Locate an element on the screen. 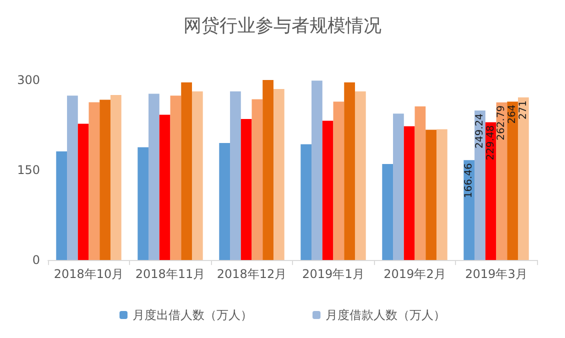 The height and width of the screenshot is (338, 565). y-tick-label: 150 is located at coordinates (28, 170).